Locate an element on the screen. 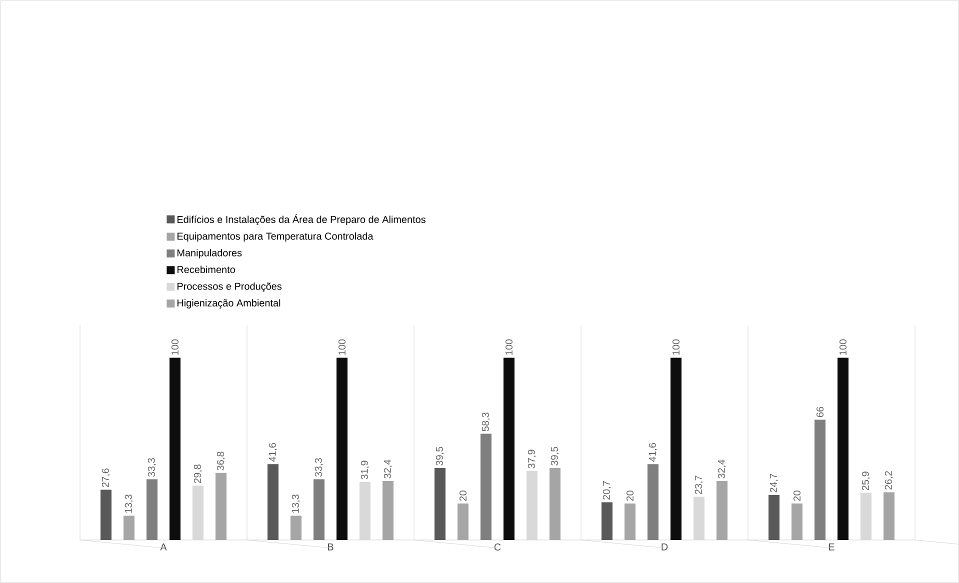 The height and width of the screenshot is (583, 959). data-label: 29,8 is located at coordinates (198, 473).